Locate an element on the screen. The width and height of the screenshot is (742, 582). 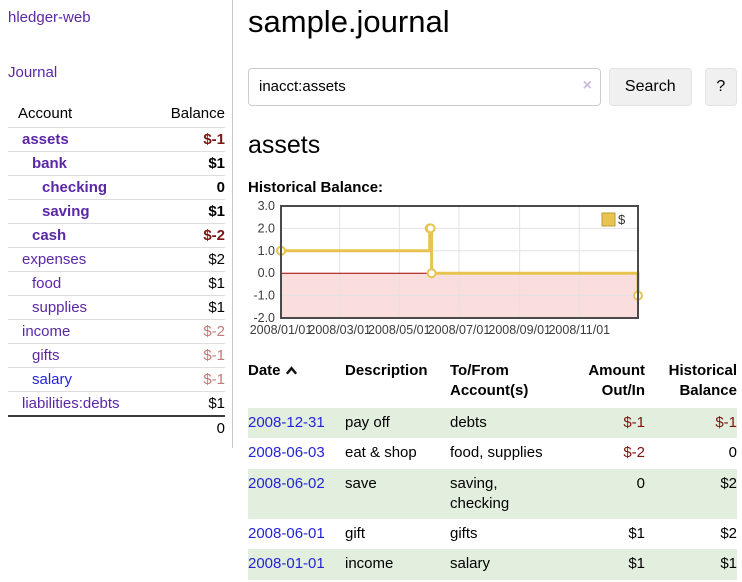
register-description: save is located at coordinates (361, 483).